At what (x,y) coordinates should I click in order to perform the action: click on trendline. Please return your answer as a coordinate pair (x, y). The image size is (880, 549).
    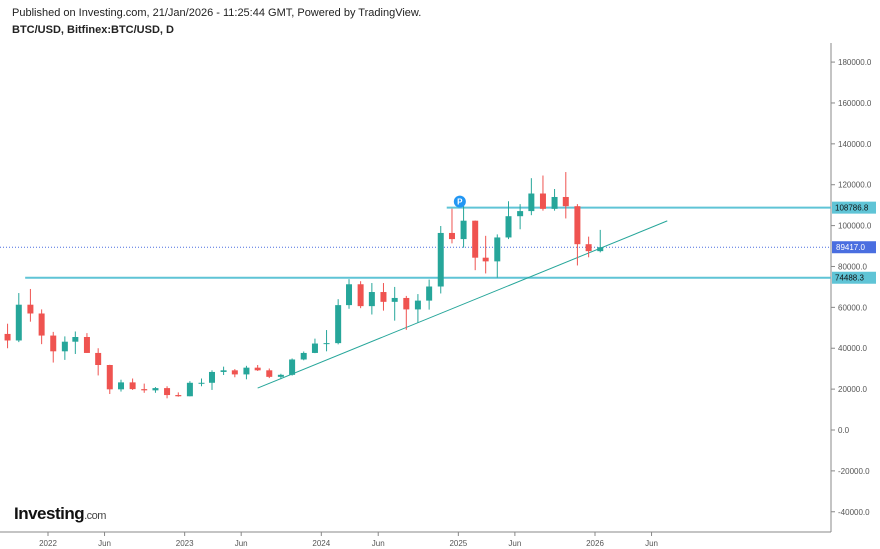
    Looking at the image, I should click on (462, 304).